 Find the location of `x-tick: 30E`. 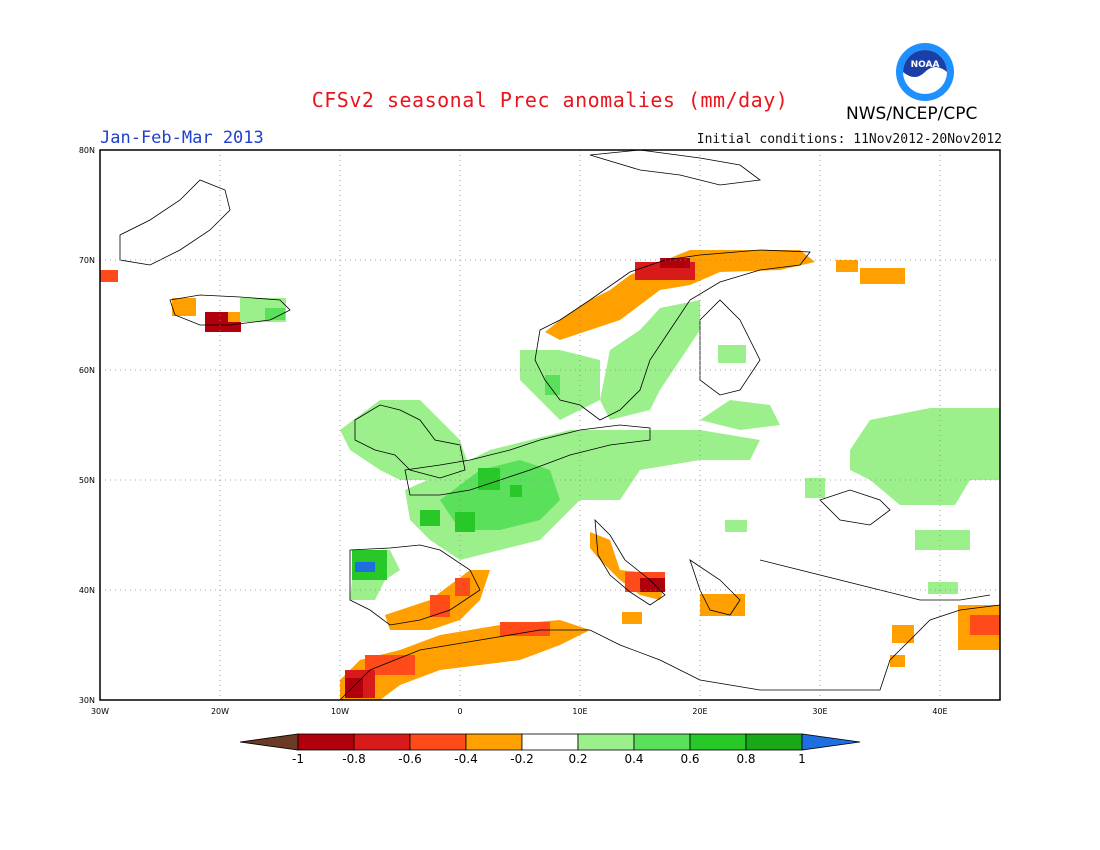

x-tick: 30E is located at coordinates (819, 711).